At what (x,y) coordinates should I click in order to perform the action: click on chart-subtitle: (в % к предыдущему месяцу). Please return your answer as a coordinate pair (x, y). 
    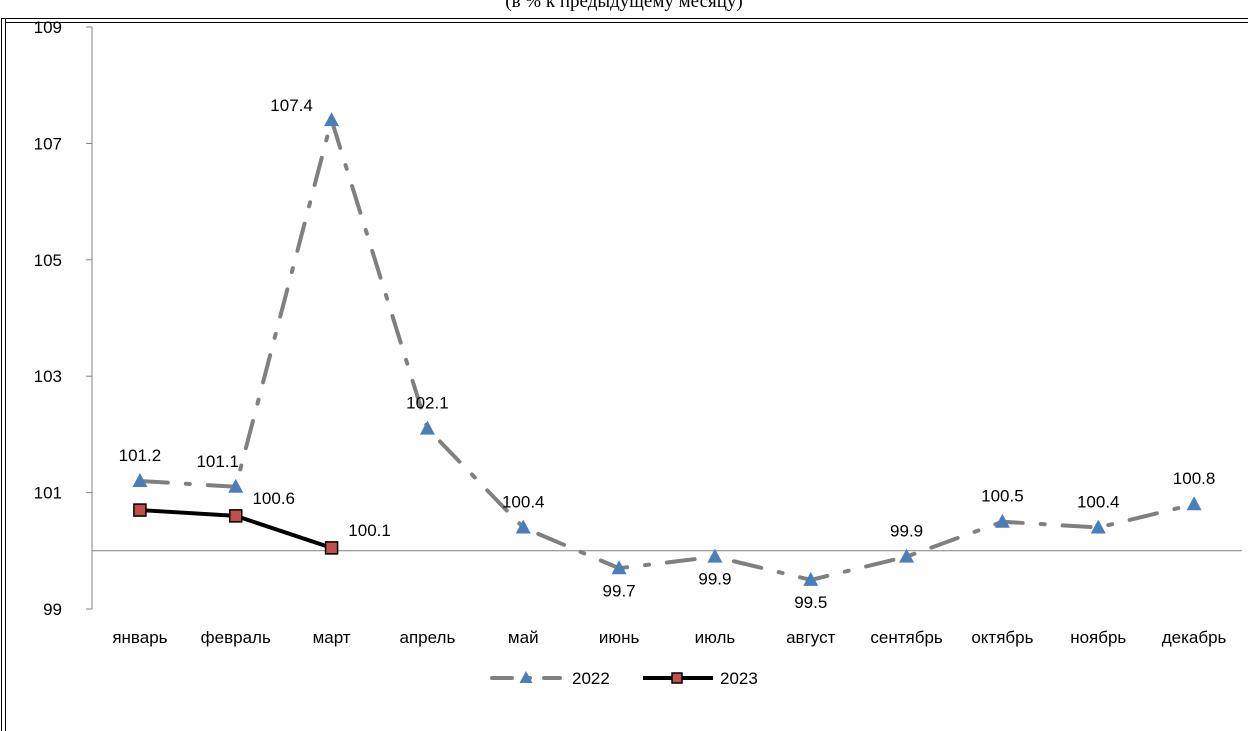
    Looking at the image, I should click on (624, 6).